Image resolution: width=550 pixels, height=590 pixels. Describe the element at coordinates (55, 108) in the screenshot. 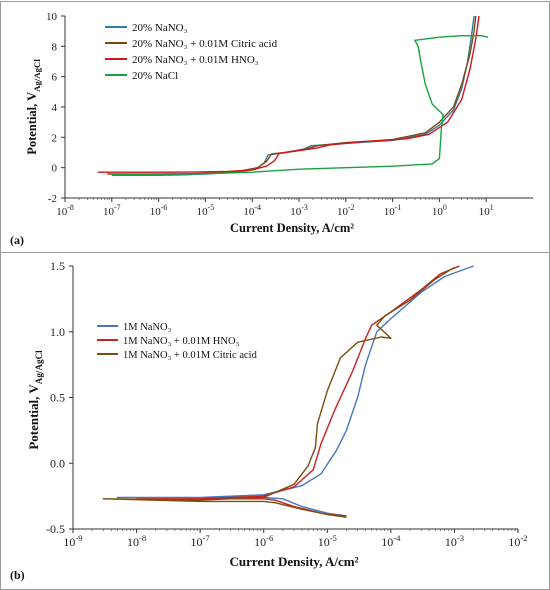

I see `y-tick-label: 4` at that location.